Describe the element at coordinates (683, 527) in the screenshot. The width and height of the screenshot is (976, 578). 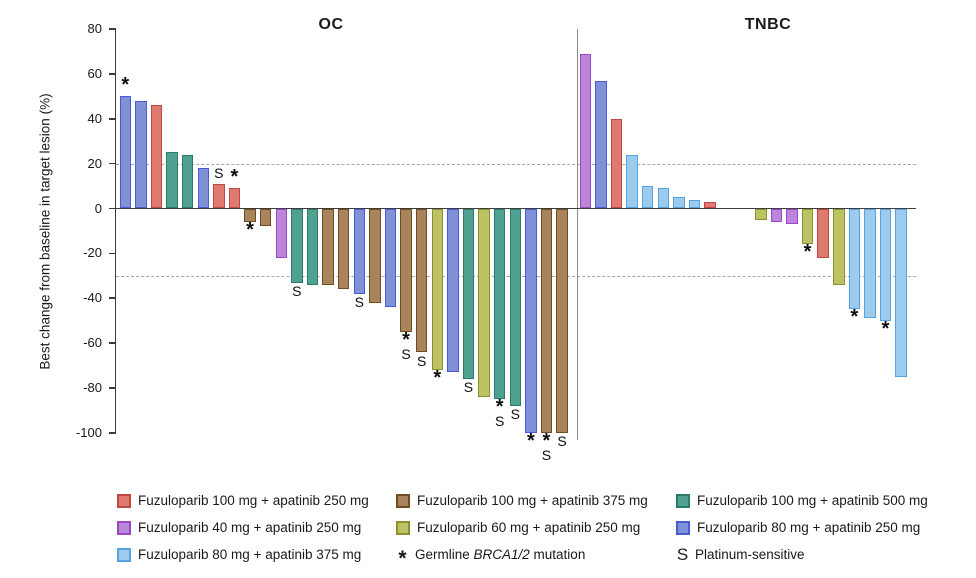
I see `legend-swatch-slate_blue` at that location.